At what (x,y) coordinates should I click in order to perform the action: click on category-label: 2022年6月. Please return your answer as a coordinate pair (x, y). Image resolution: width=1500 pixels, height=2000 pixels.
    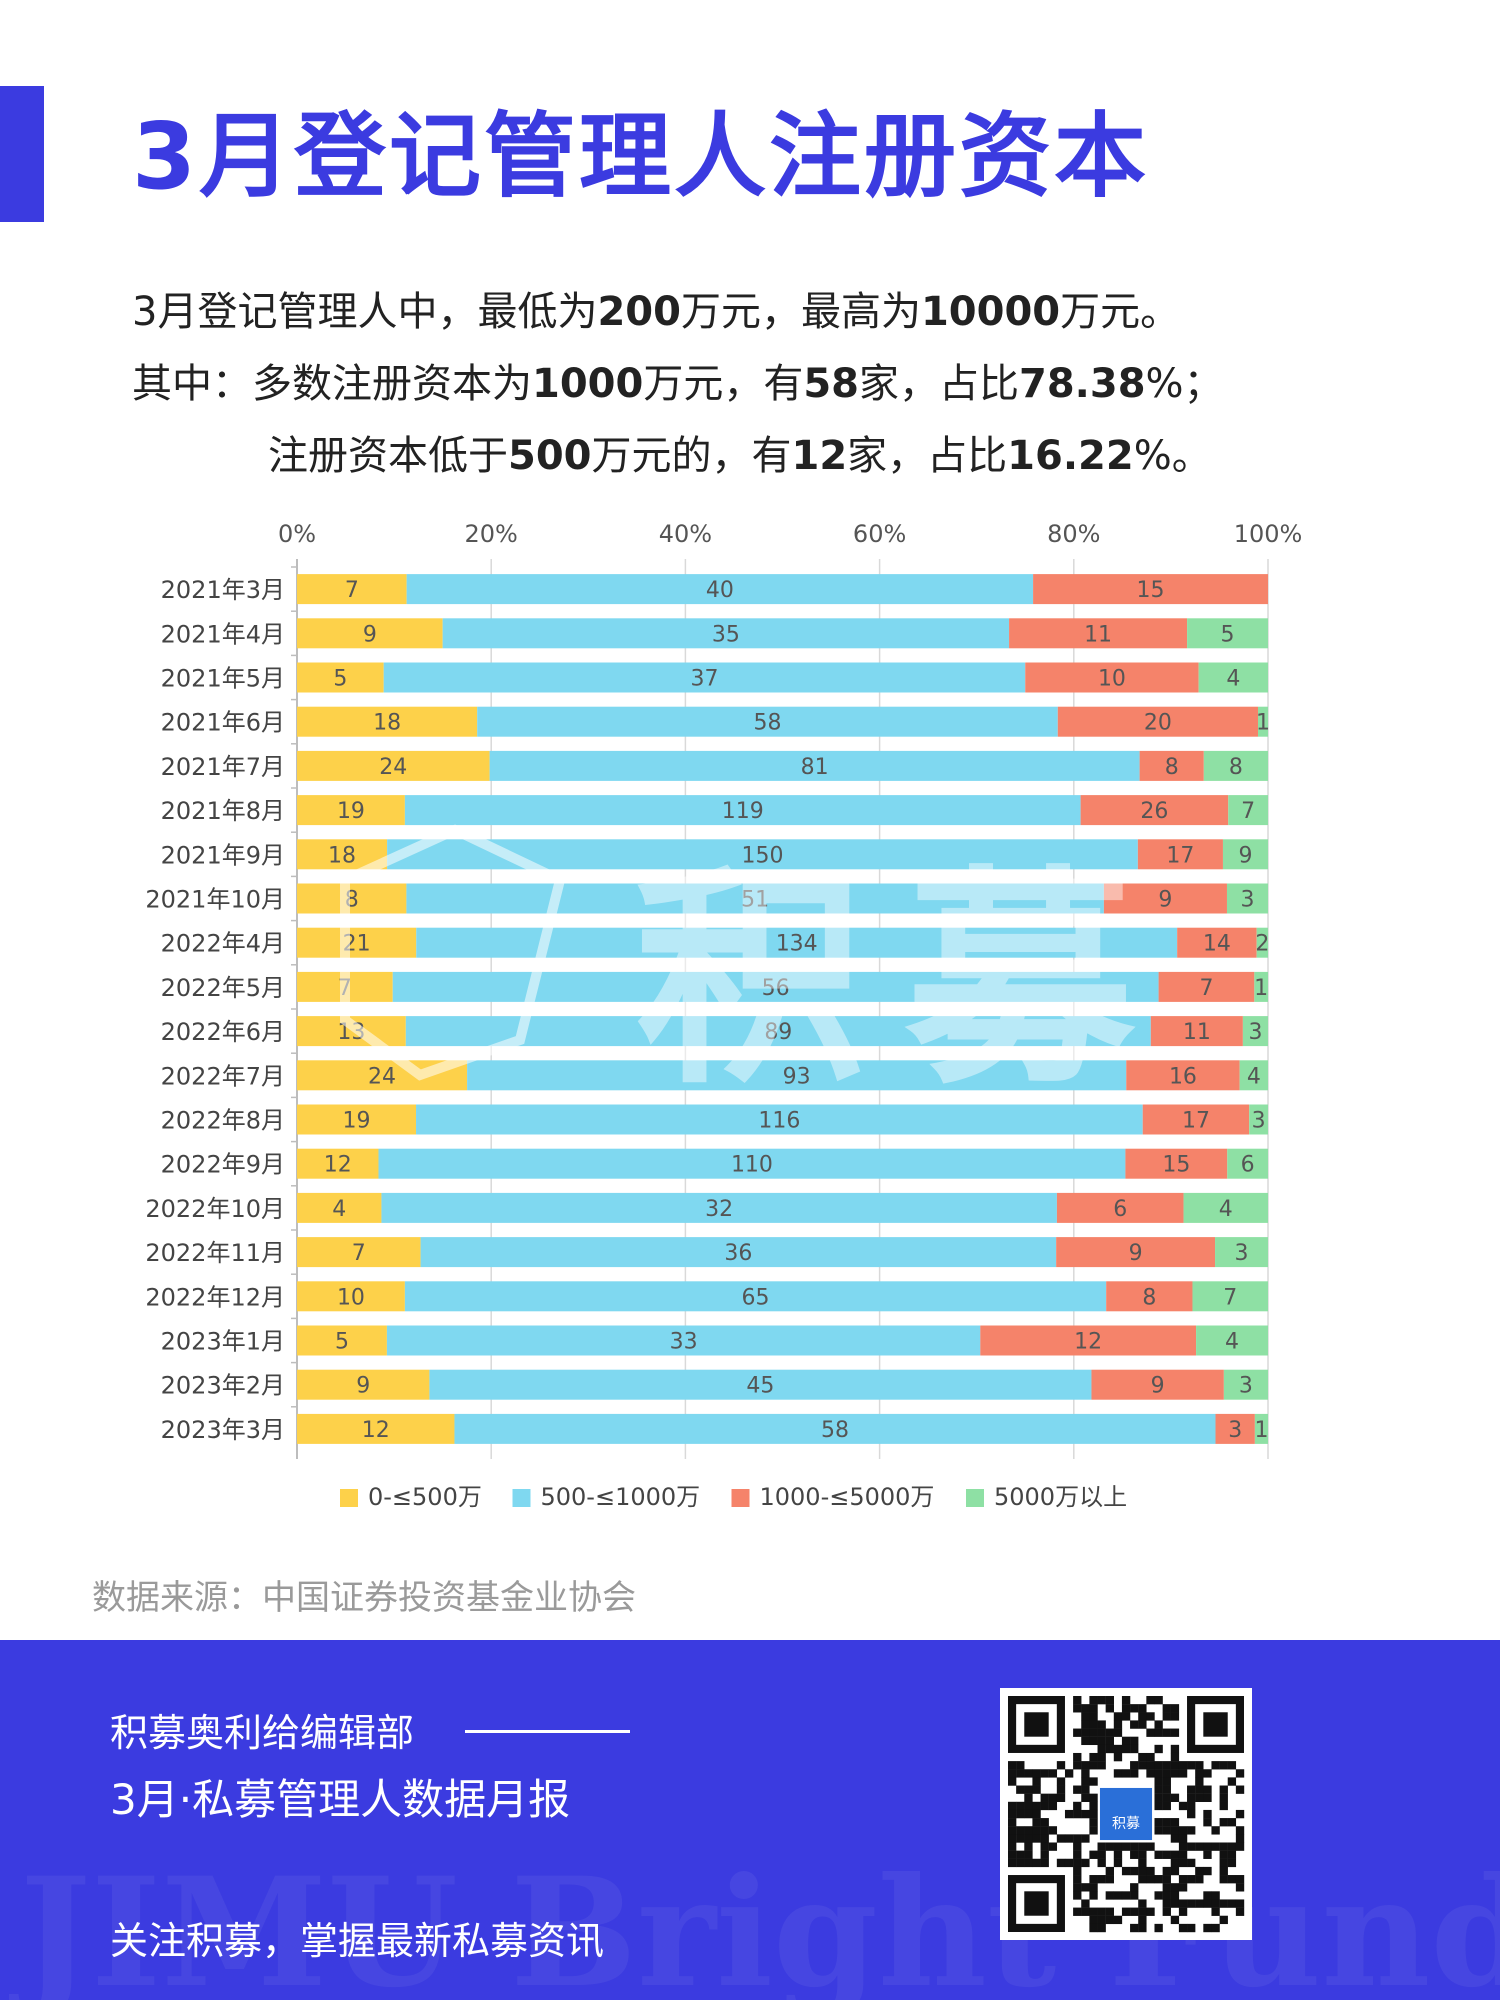
    Looking at the image, I should click on (223, 1032).